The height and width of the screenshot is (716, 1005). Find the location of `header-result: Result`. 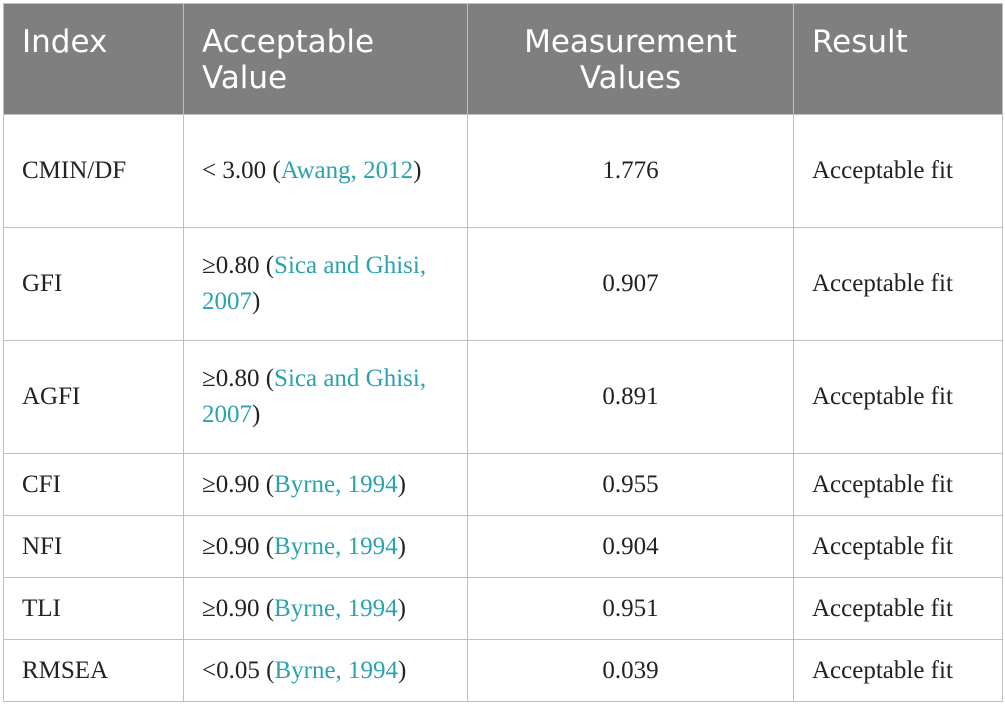

header-result: Result is located at coordinates (898, 59).